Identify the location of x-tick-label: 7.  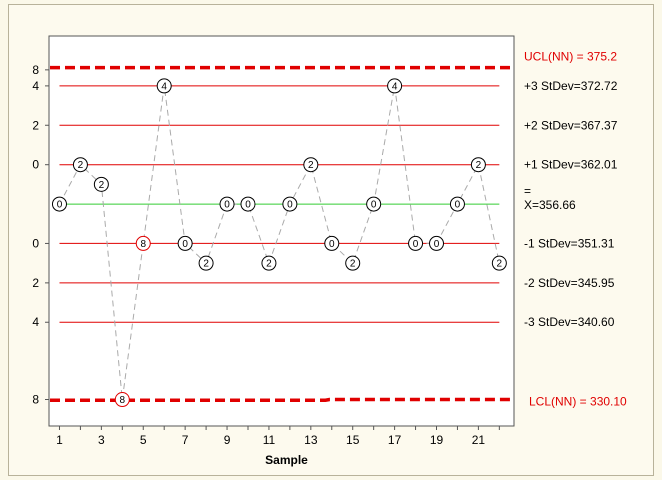
(185, 440).